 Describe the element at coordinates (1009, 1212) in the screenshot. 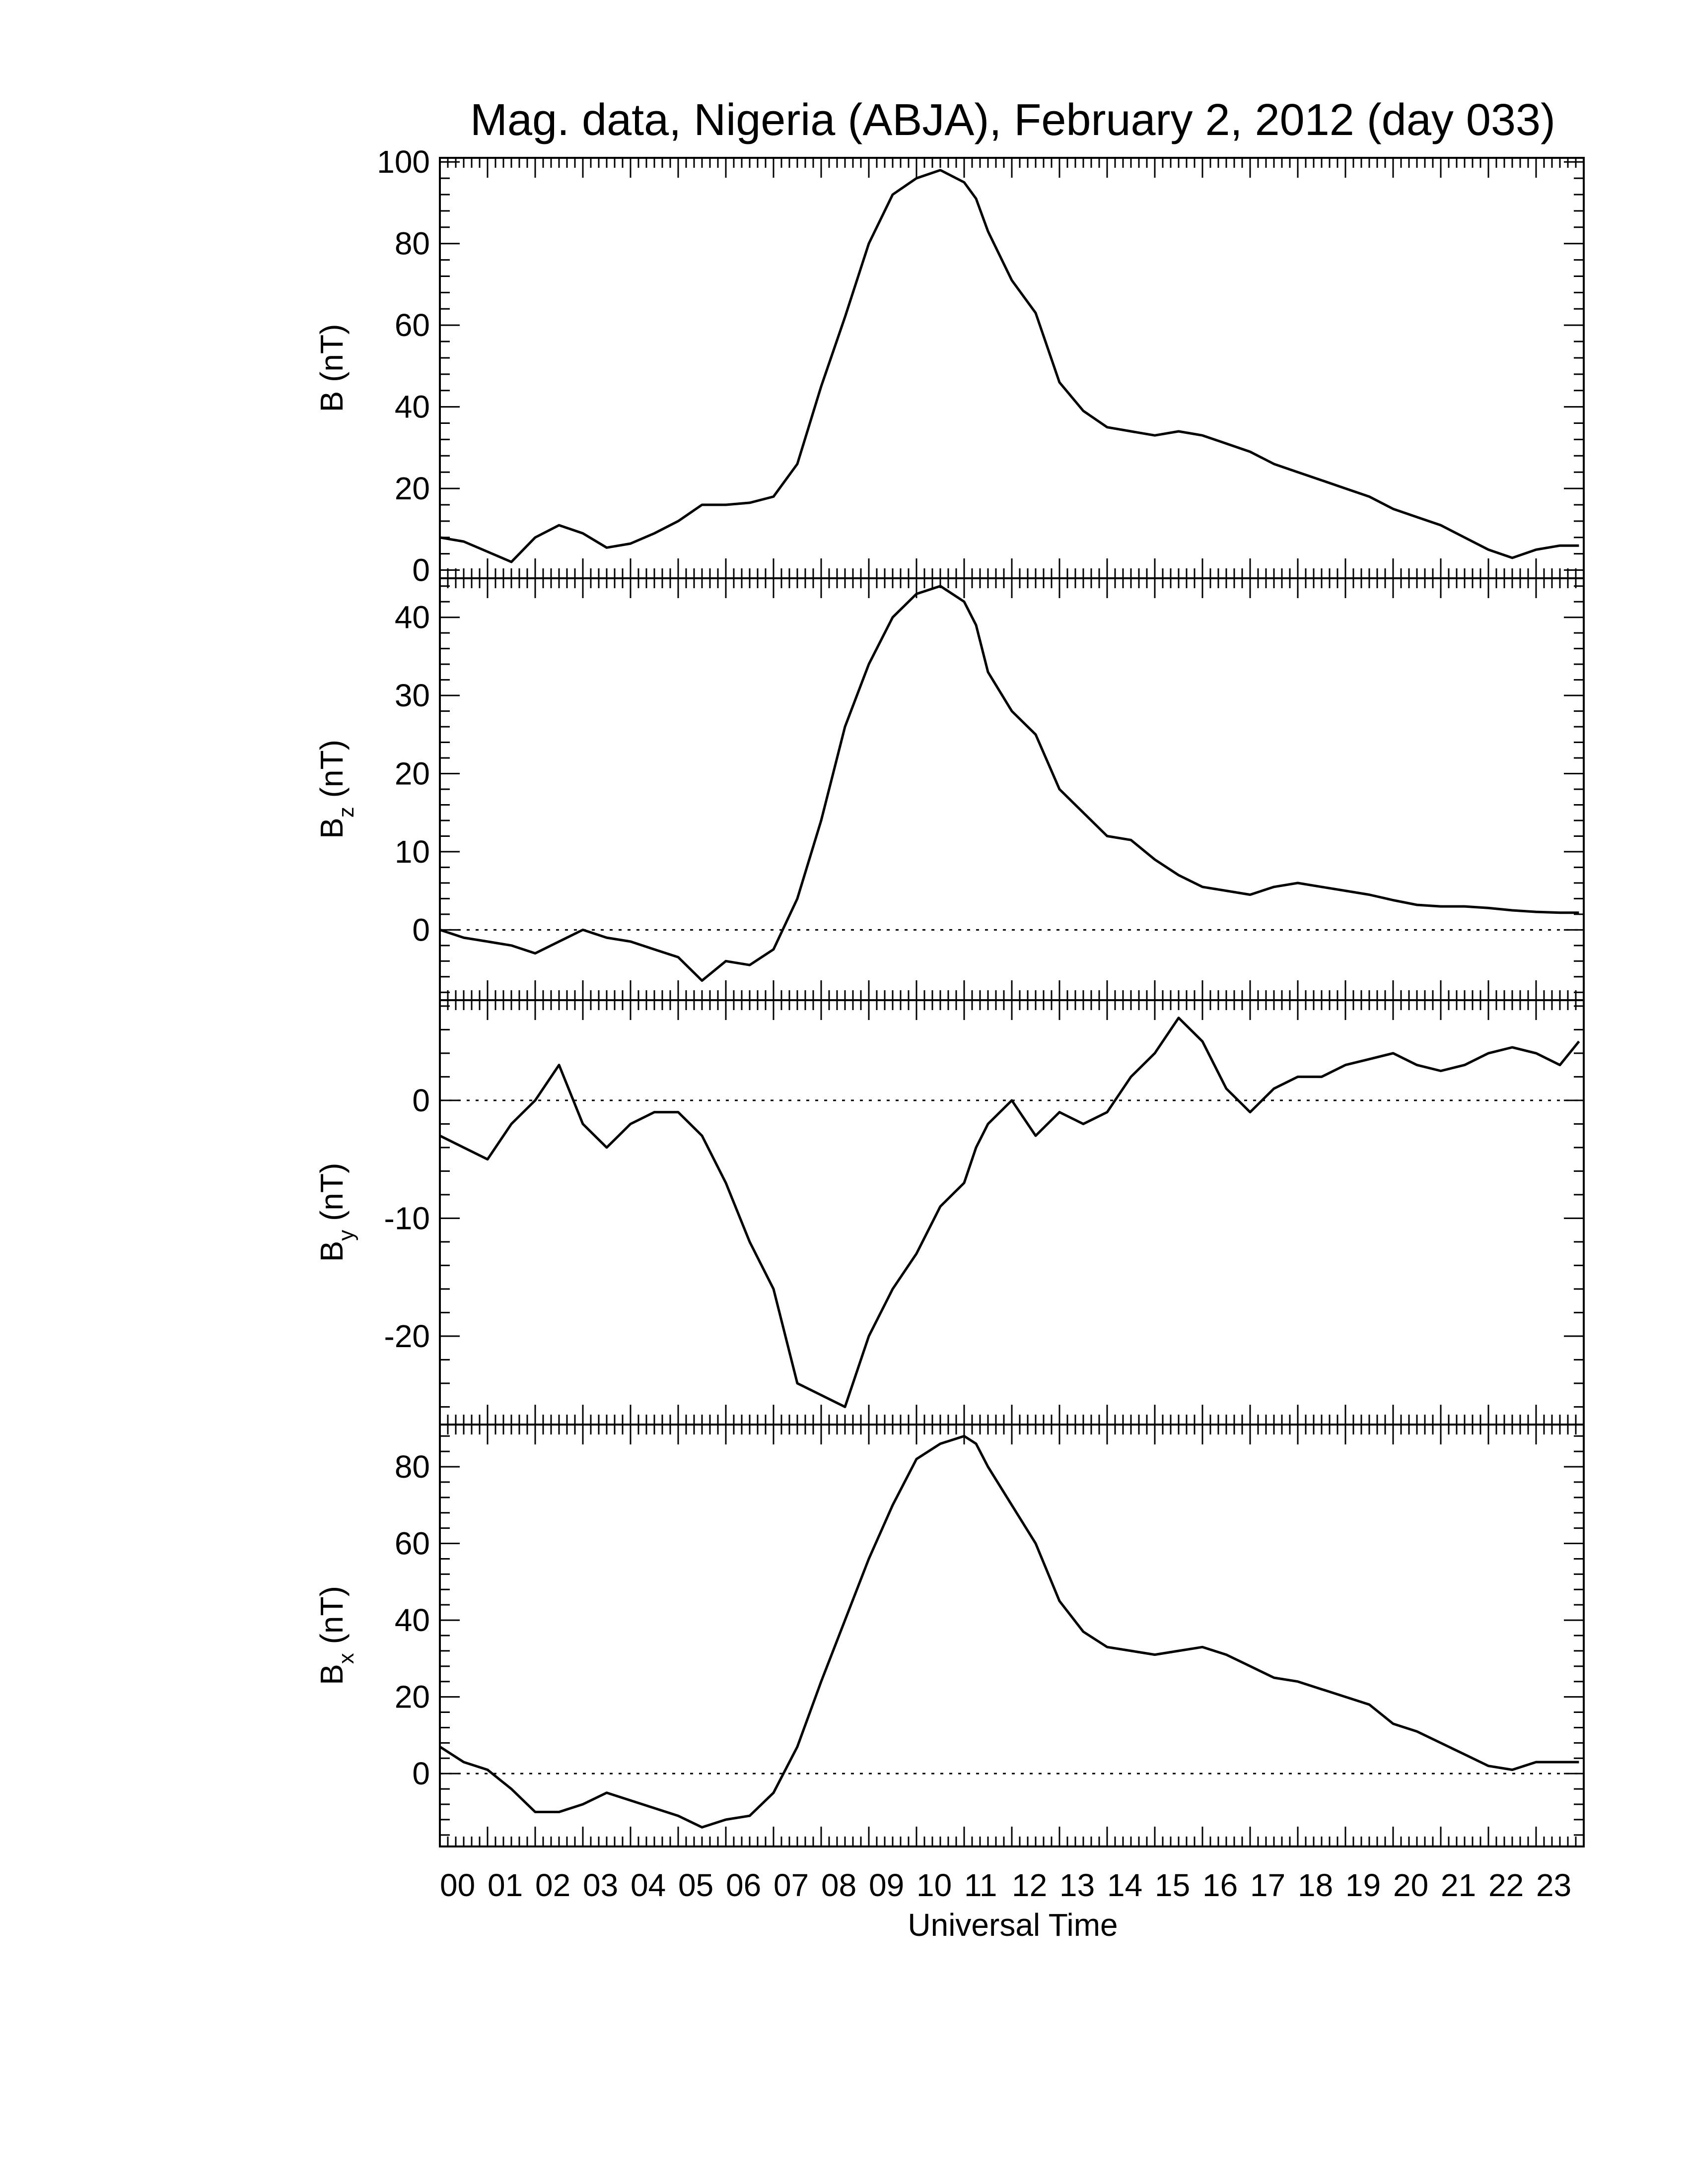

I see `series-line-by` at that location.